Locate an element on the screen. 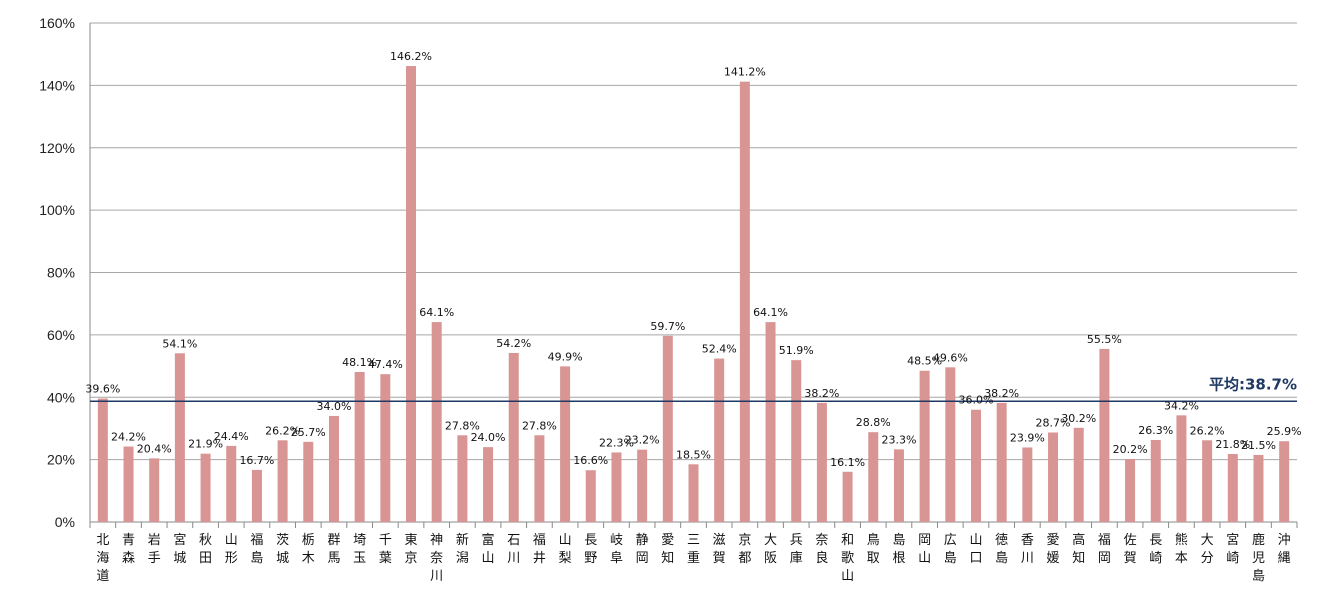 The height and width of the screenshot is (596, 1341). data-label: 141.2% is located at coordinates (745, 72).